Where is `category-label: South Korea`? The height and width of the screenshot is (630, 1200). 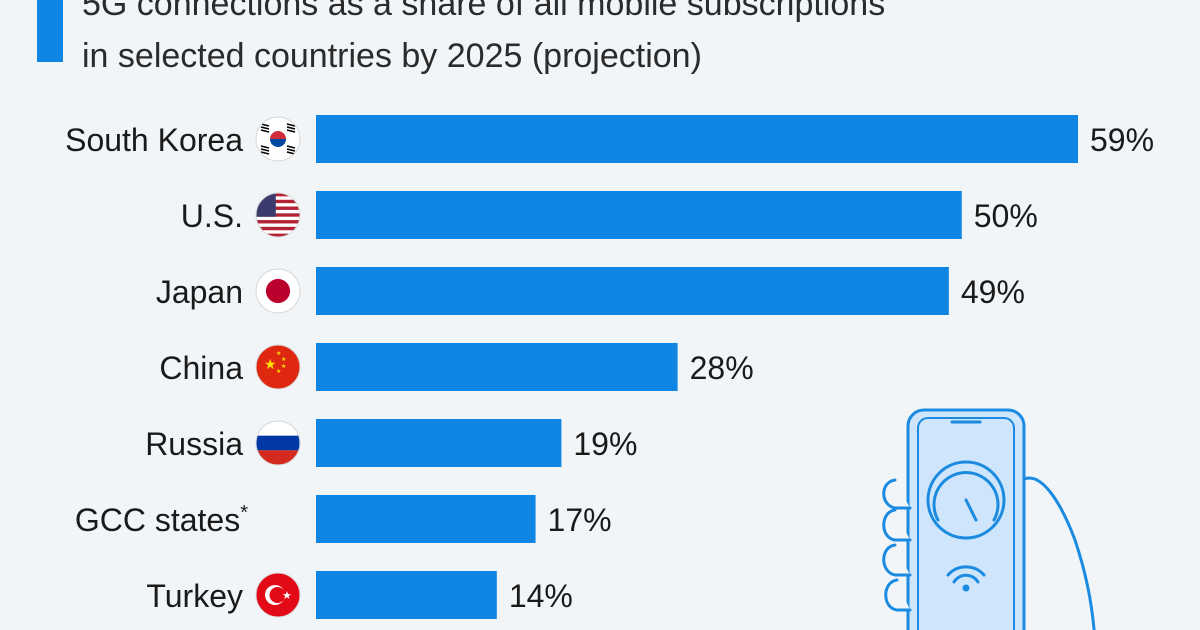
category-label: South Korea is located at coordinates (154, 140).